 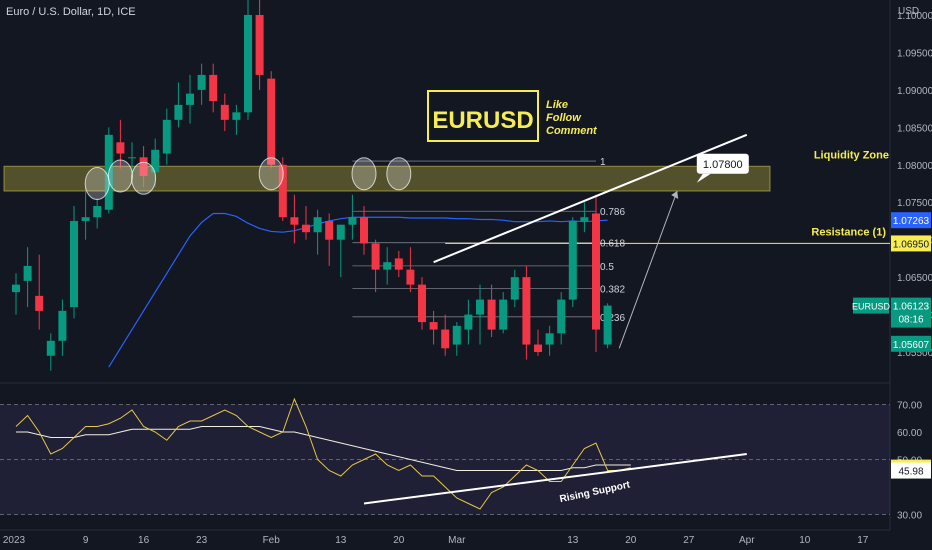 What do you see at coordinates (272, 540) in the screenshot?
I see `time-tick-label: Feb` at bounding box center [272, 540].